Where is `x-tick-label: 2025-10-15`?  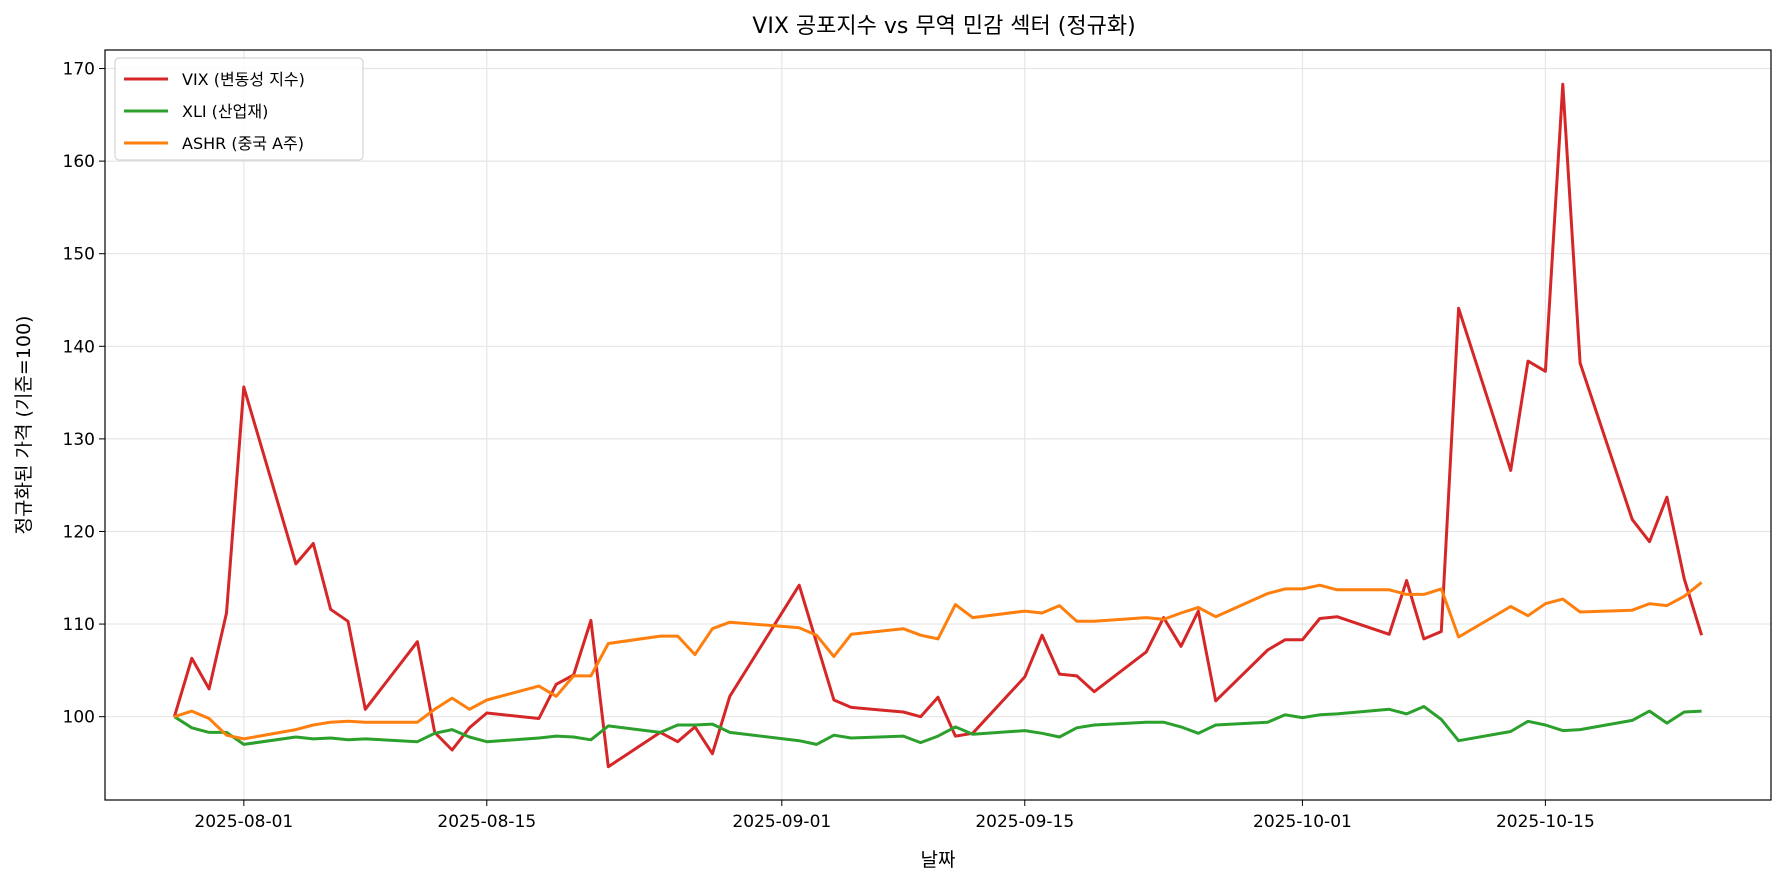
x-tick-label: 2025-10-15 is located at coordinates (1545, 822).